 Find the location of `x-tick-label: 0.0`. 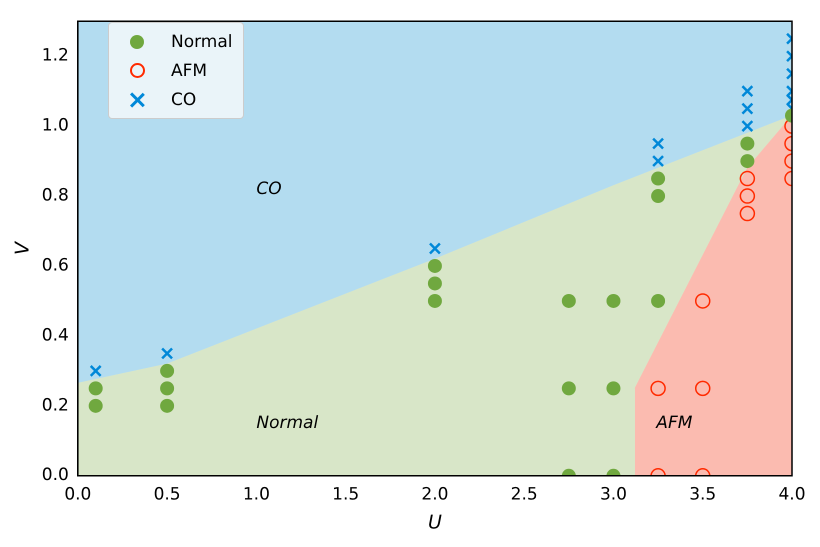

x-tick-label: 0.0 is located at coordinates (78, 494).